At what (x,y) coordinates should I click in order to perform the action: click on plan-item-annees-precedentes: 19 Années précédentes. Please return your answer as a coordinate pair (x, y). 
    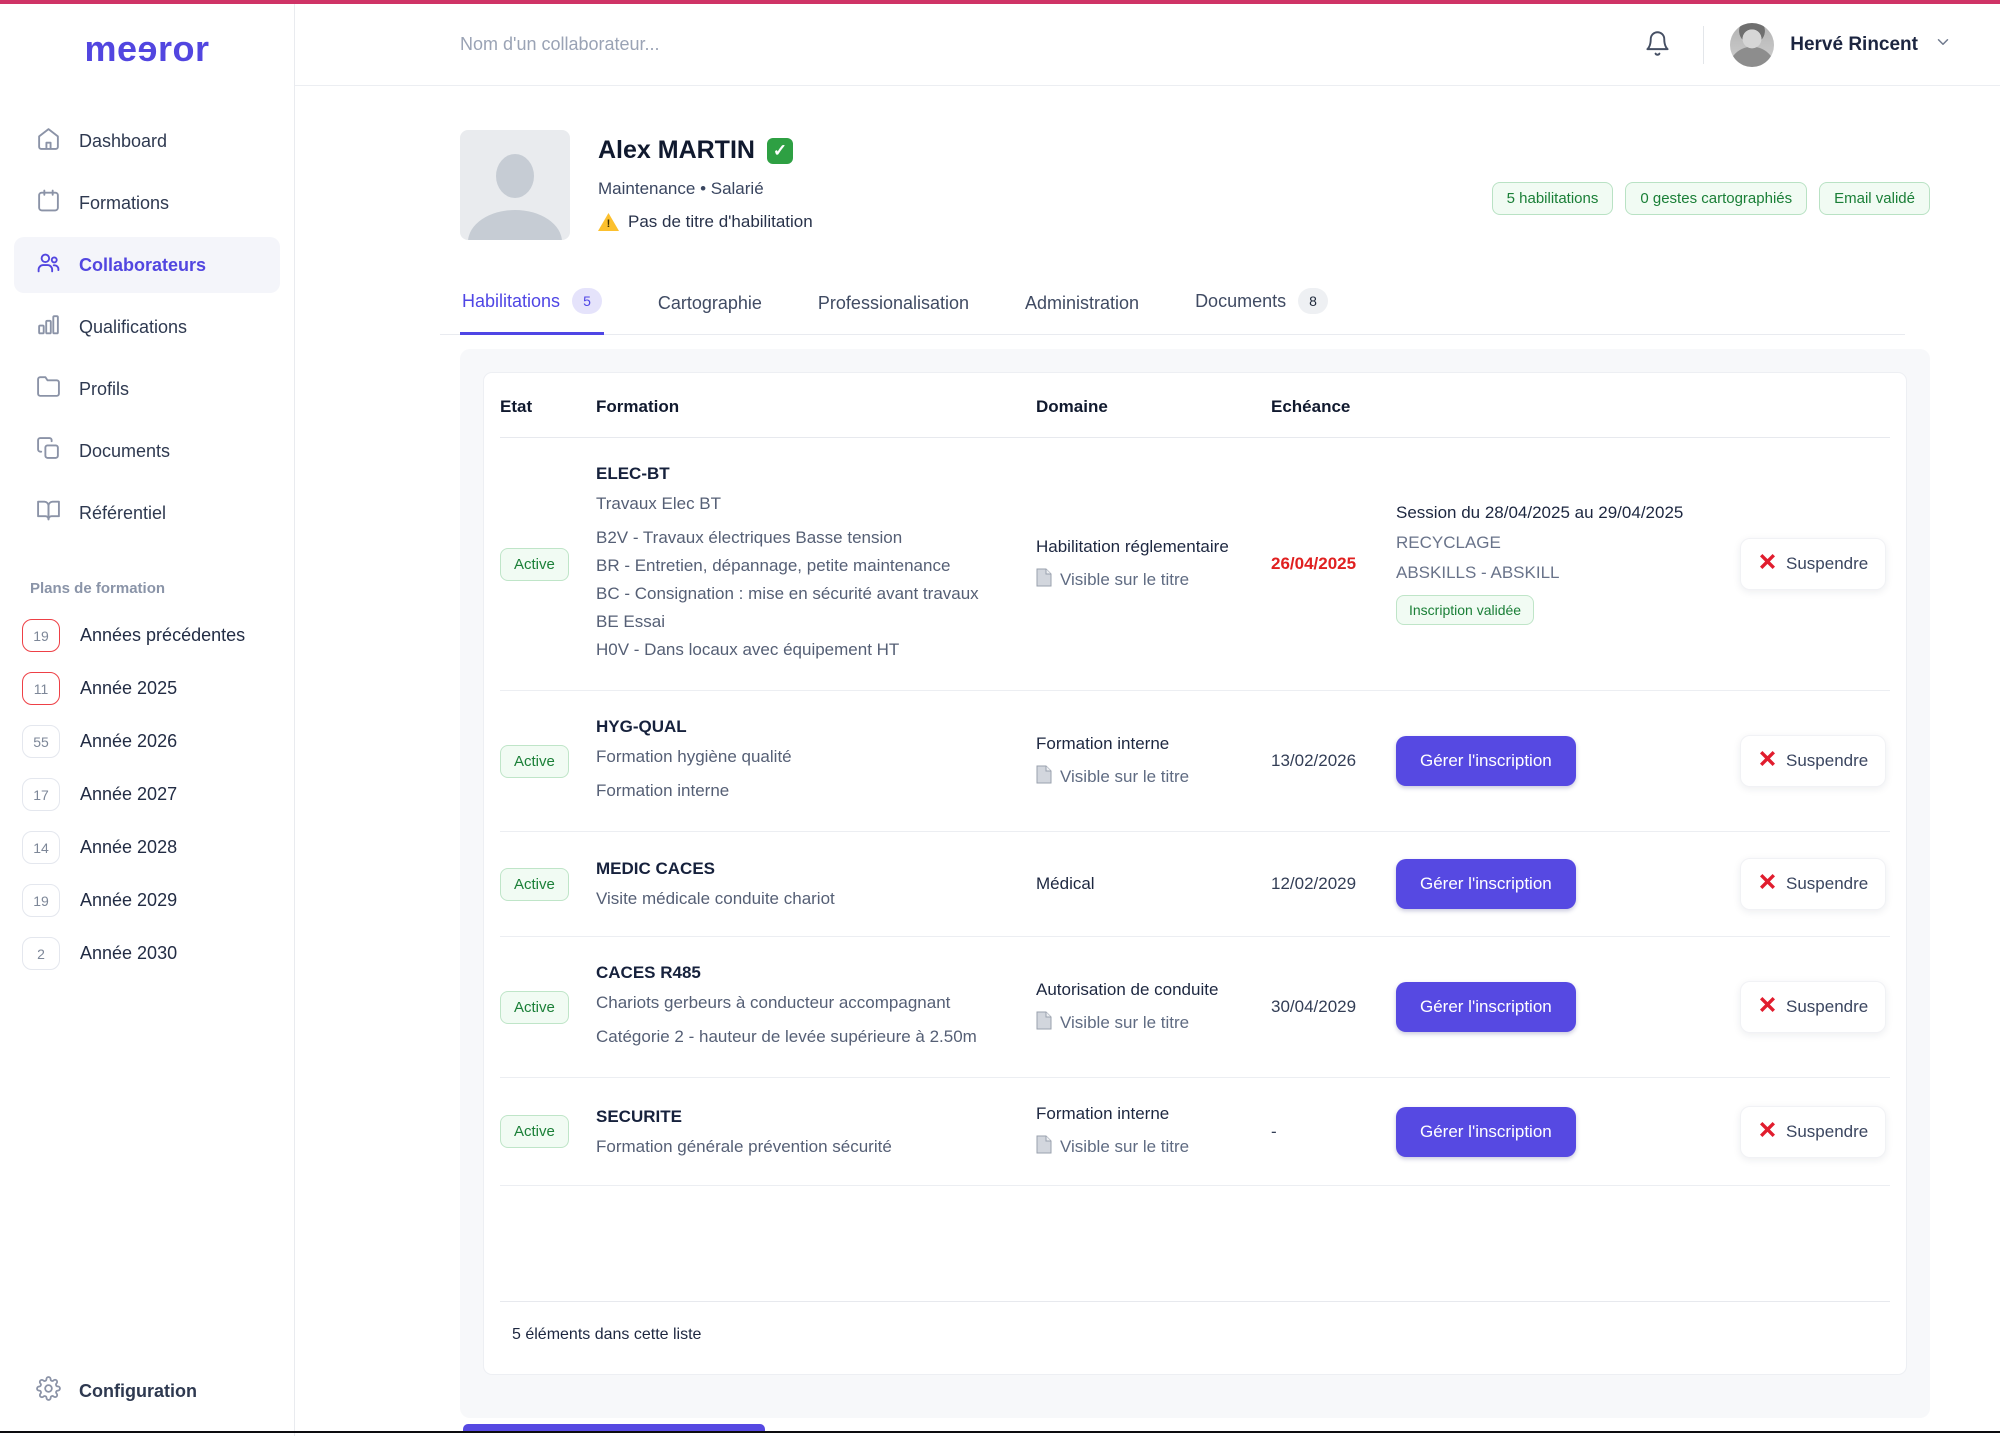
    Looking at the image, I should click on (147, 635).